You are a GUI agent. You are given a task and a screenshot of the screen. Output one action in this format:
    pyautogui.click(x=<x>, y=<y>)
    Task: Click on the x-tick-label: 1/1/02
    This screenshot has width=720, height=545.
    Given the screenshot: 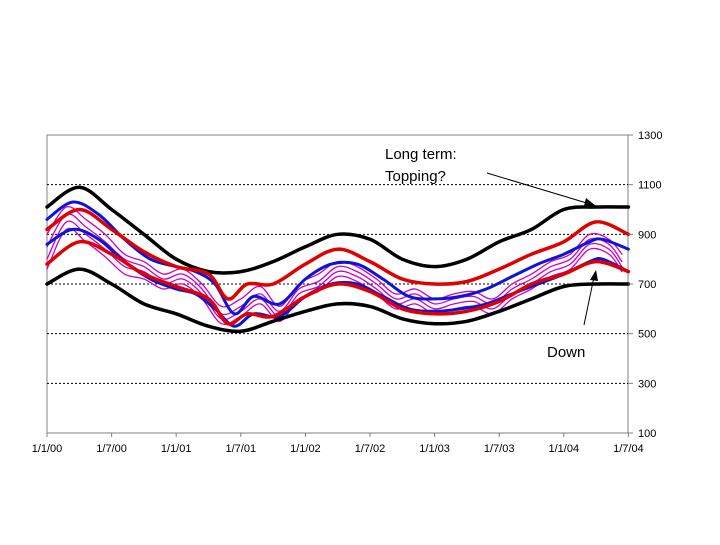 What is the action you would take?
    pyautogui.click(x=305, y=449)
    